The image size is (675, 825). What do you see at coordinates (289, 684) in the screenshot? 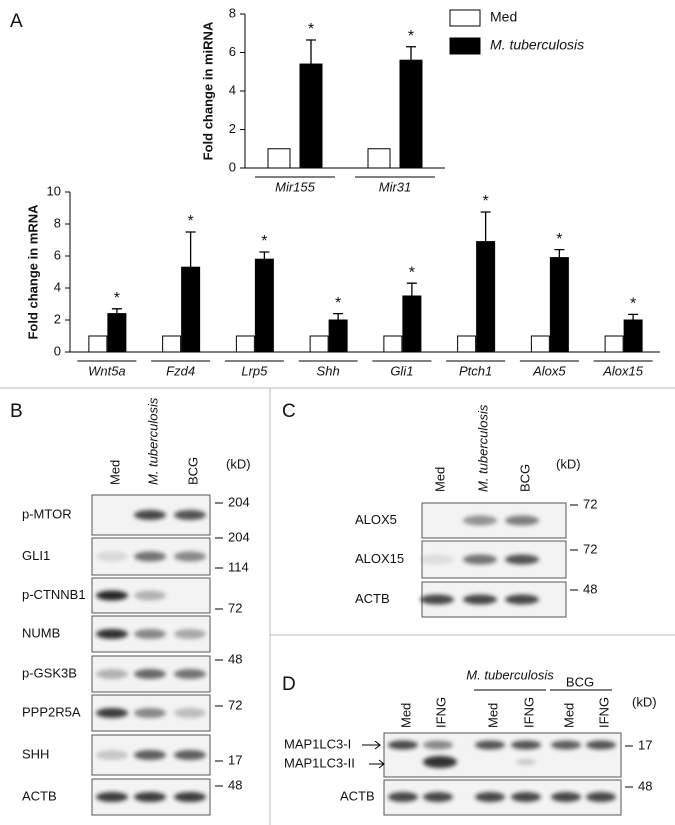
I see `panel-label: D` at bounding box center [289, 684].